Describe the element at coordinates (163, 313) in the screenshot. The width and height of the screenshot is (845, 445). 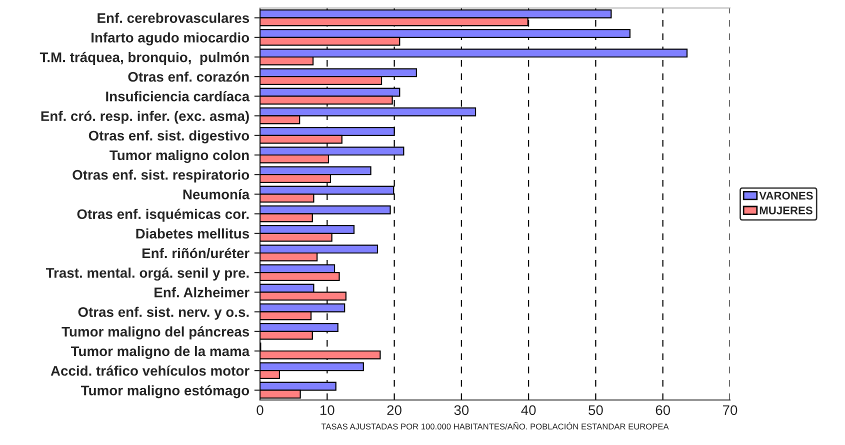
I see `y-tick-label: Otras enf. sist. nerv. y o.s.` at that location.